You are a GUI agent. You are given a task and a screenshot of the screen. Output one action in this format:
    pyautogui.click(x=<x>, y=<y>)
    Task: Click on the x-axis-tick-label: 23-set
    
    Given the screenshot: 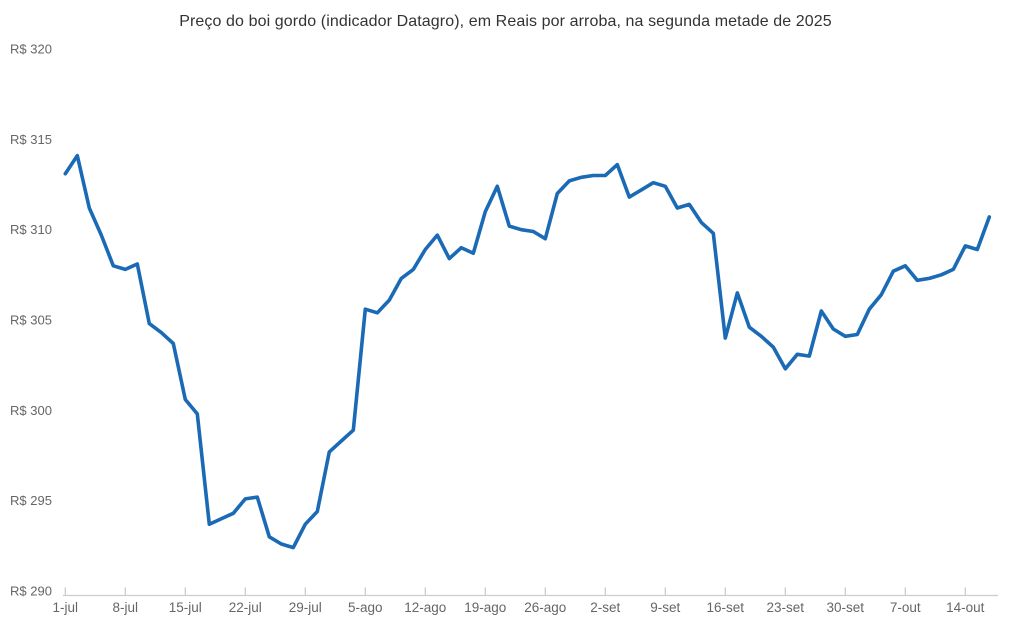 What is the action you would take?
    pyautogui.click(x=786, y=607)
    